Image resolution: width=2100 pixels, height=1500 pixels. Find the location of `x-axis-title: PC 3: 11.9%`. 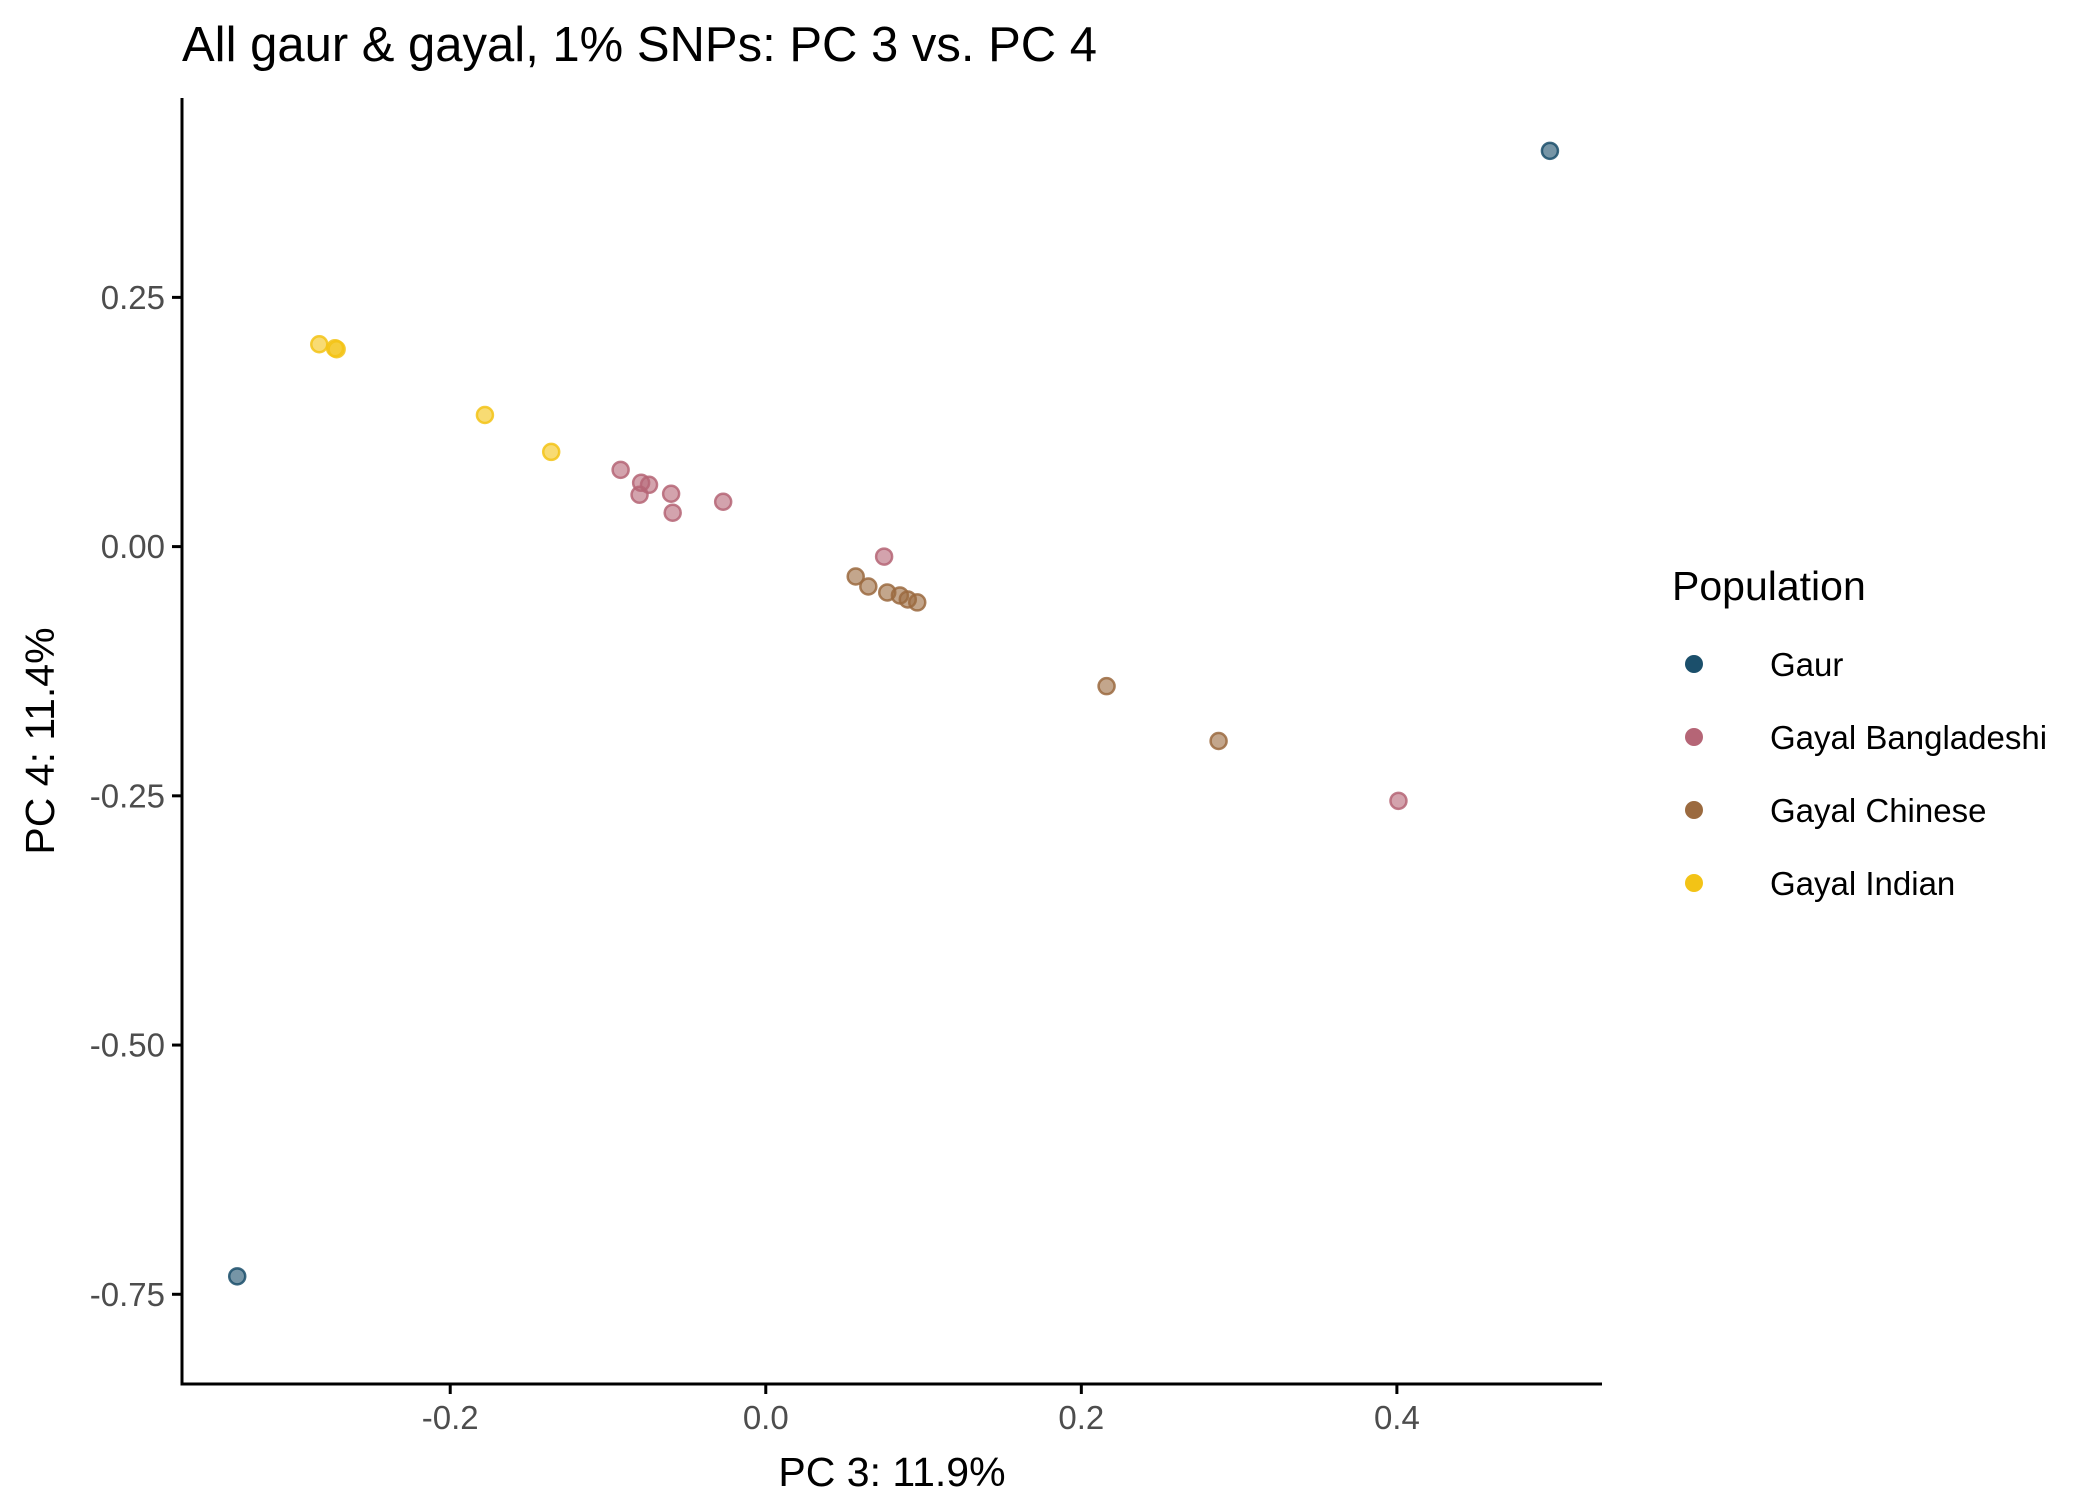

x-axis-title: PC 3: 11.9% is located at coordinates (891, 1472).